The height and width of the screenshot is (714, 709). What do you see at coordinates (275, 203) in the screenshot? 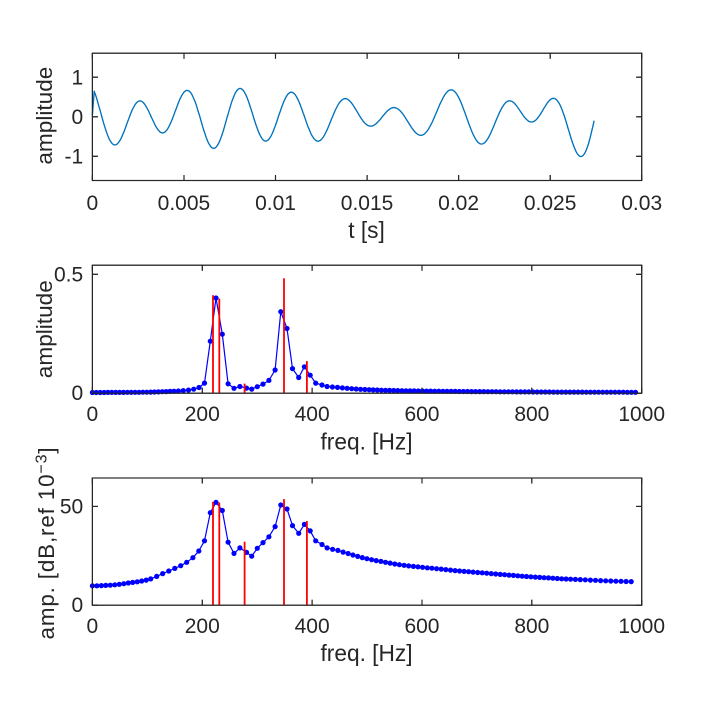
I see `svg-text: 0.01` at bounding box center [275, 203].